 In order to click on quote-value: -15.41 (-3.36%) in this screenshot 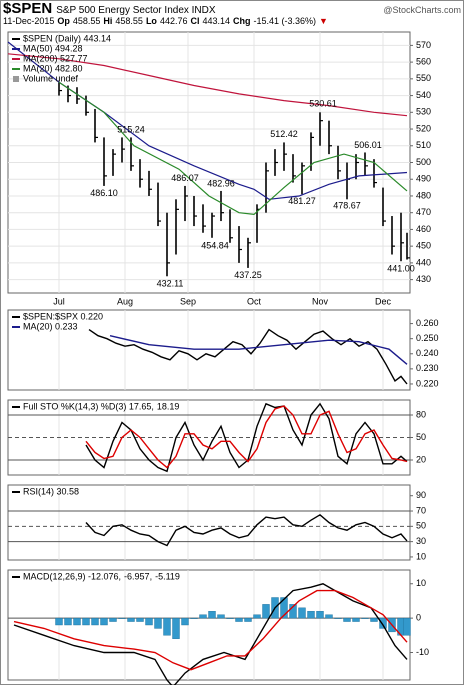, I will do `click(285, 21)`.